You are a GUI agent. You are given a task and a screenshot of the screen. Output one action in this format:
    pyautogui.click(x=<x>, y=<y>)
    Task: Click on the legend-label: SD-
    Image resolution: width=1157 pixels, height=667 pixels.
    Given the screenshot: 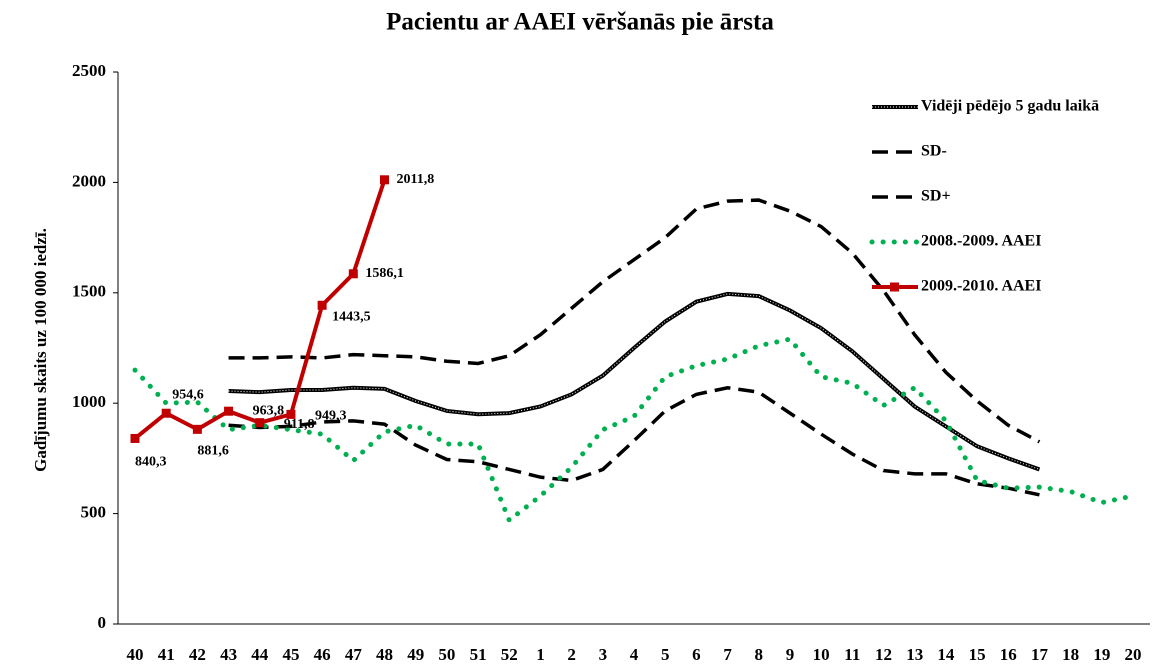 What is the action you would take?
    pyautogui.click(x=934, y=151)
    